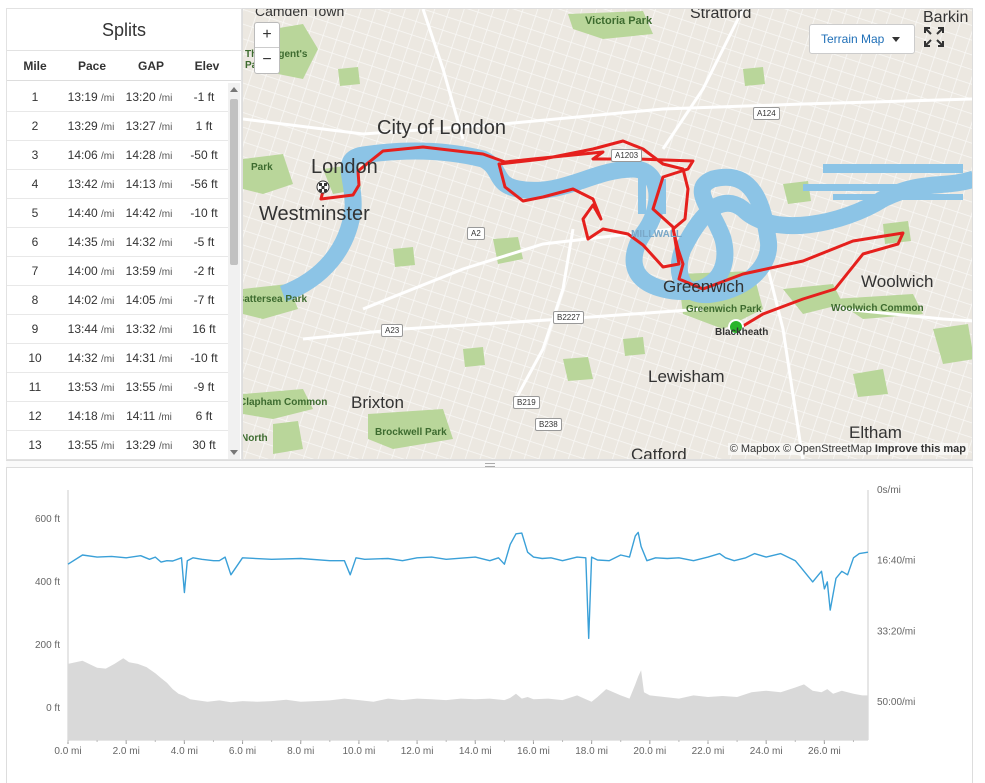 The height and width of the screenshot is (783, 985). Describe the element at coordinates (35, 445) in the screenshot. I see `split-mile-value: 13` at that location.